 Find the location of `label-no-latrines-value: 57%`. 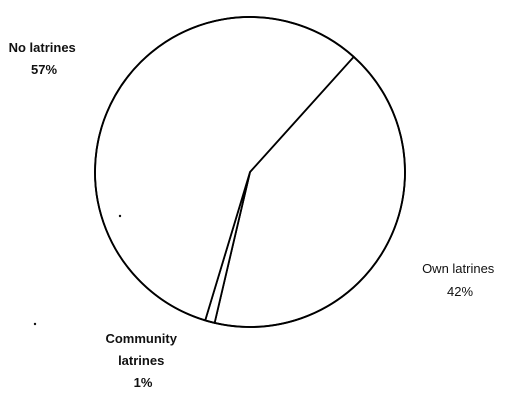

label-no-latrines-value: 57% is located at coordinates (44, 69).